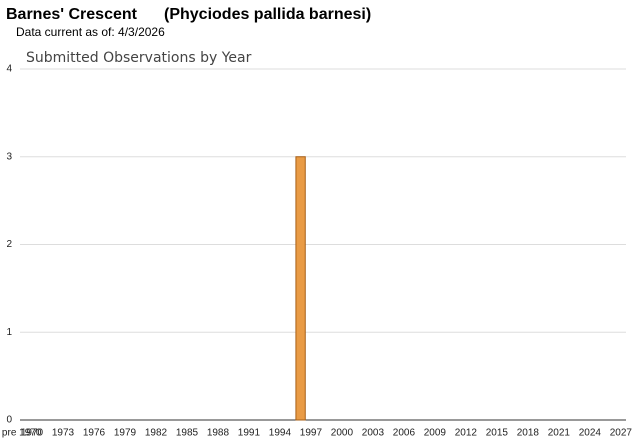 The height and width of the screenshot is (447, 640). I want to click on x-tick-label: pre 1970, so click(22, 433).